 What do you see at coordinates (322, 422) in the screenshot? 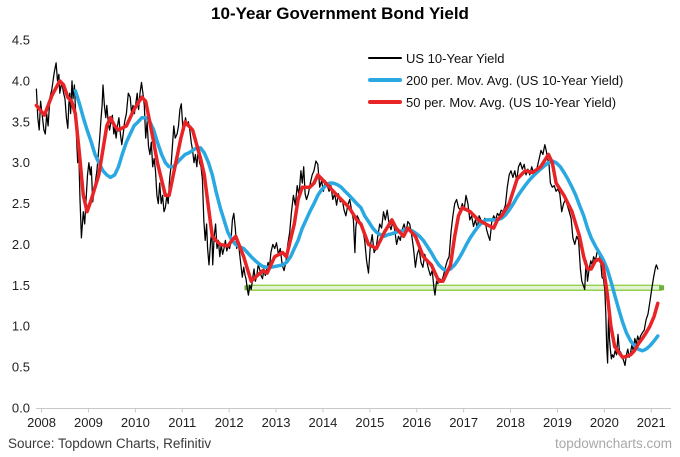
I see `x-axis-label: 2014` at bounding box center [322, 422].